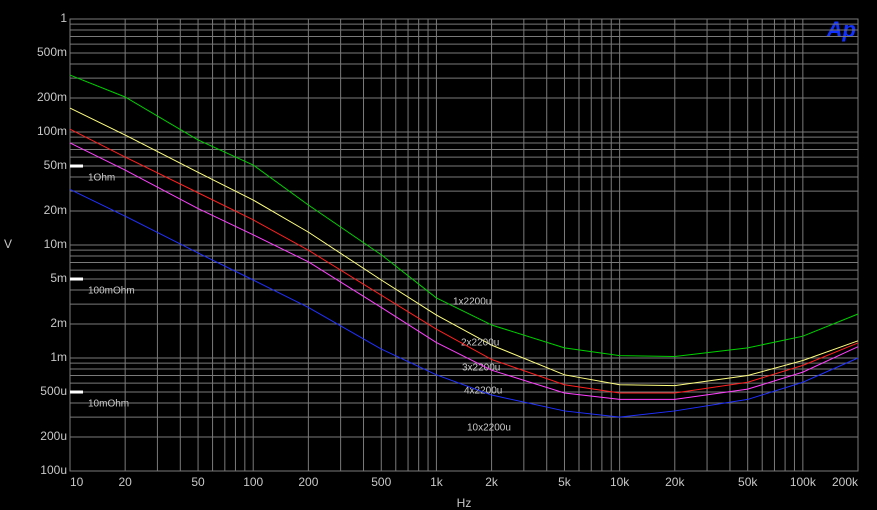 The height and width of the screenshot is (510, 877). Describe the element at coordinates (620, 482) in the screenshot. I see `x-tick-label: 10k` at that location.